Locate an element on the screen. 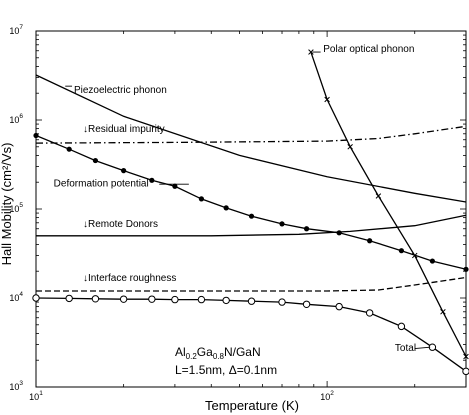 Image resolution: width=469 pixels, height=415 pixels. y-tick-label: 10³ is located at coordinates (16, 386).